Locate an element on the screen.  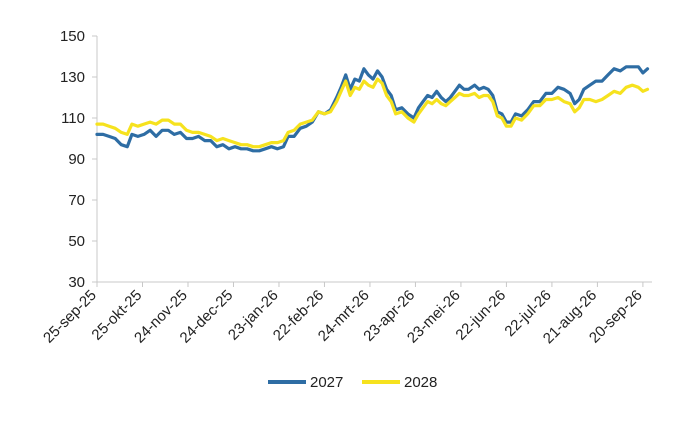
y-tick-label: 110 is located at coordinates (73, 118).